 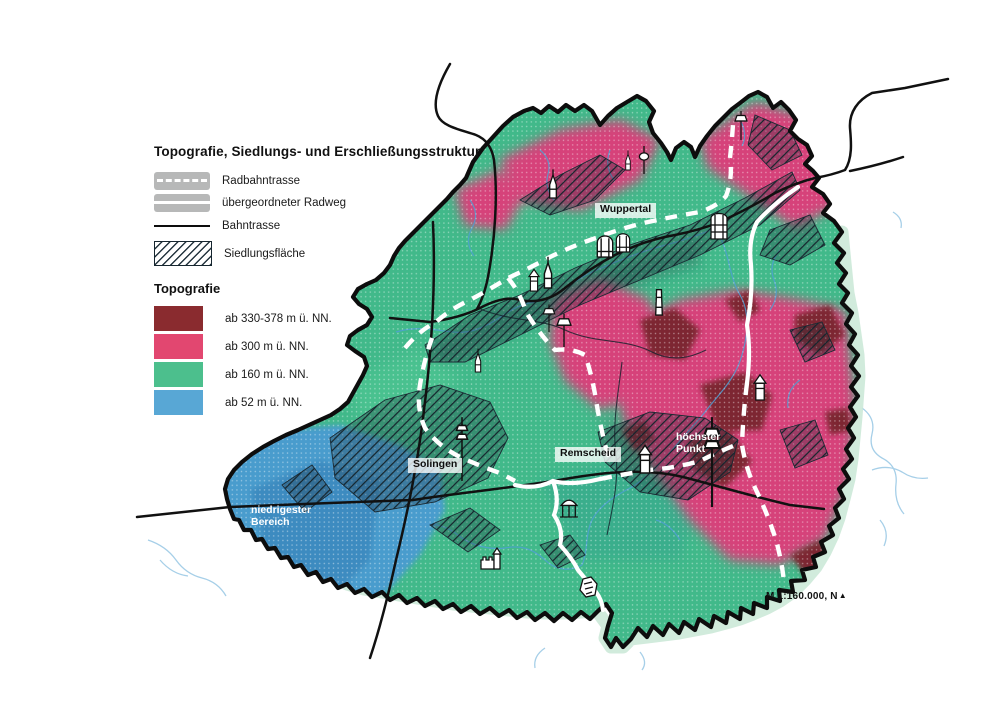 What do you see at coordinates (183, 253) in the screenshot?
I see `siedlungsflaeche-sample` at bounding box center [183, 253].